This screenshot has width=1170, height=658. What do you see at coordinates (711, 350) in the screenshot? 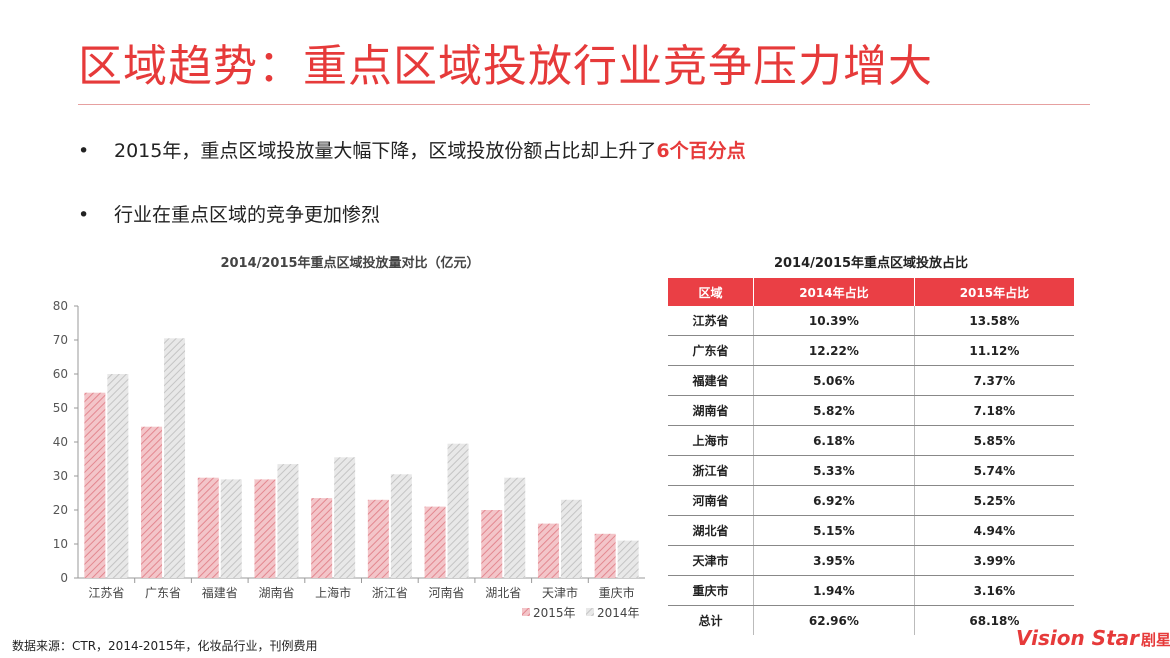
I see `table-cell: 广东省` at bounding box center [711, 350].